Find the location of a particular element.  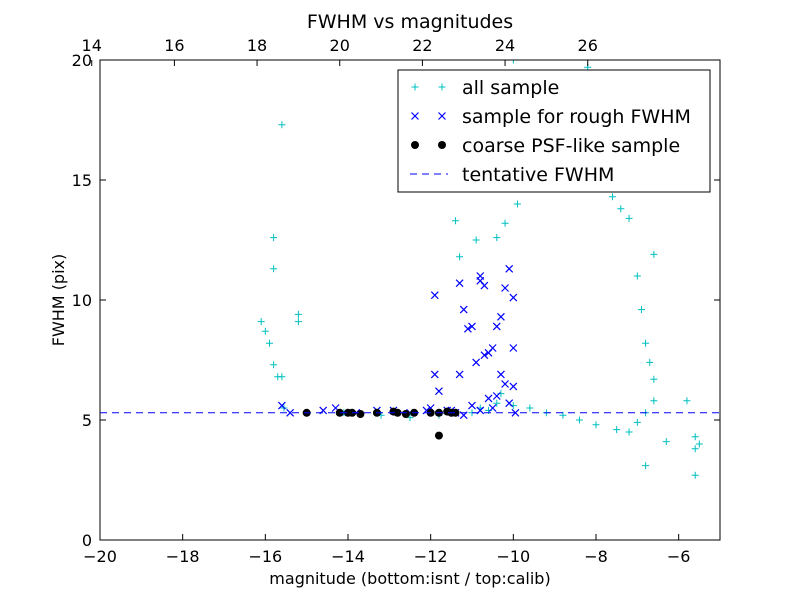

top-x-tick-label: 14 is located at coordinates (92, 45).